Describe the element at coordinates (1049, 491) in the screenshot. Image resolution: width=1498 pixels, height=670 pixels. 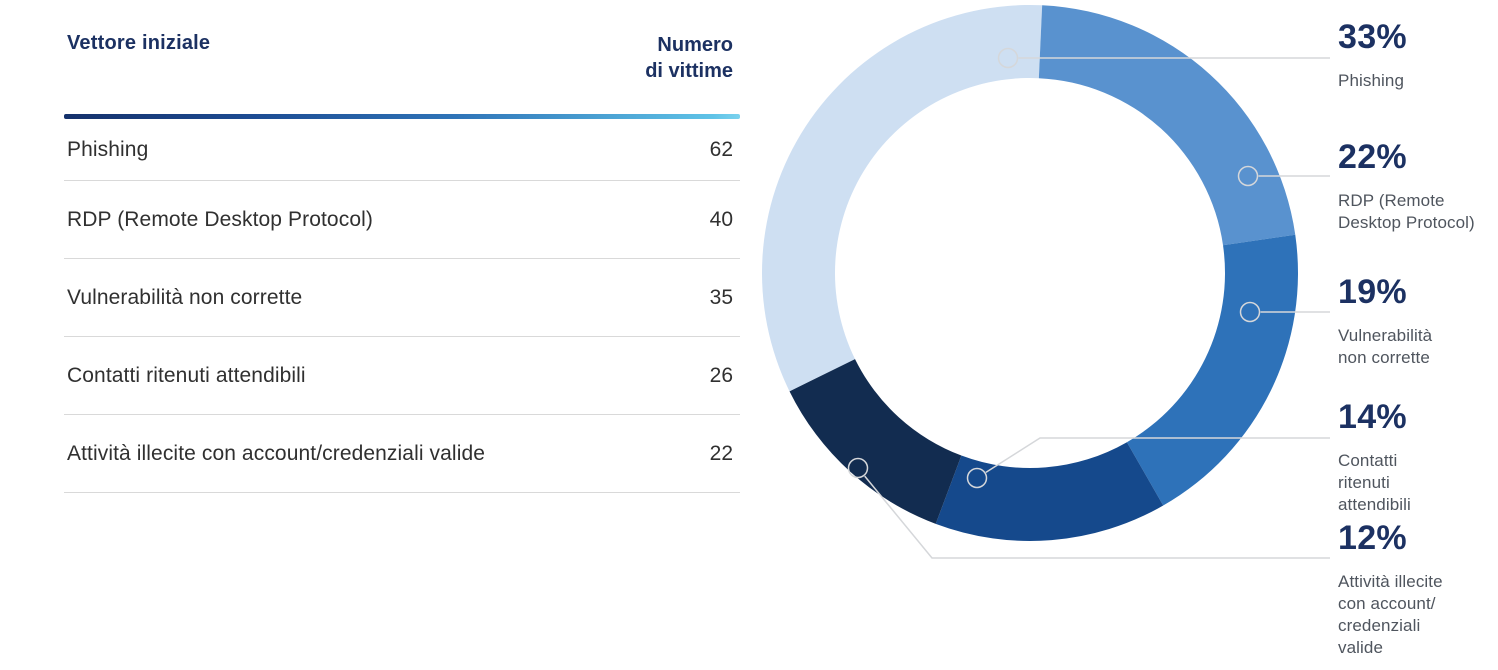
I see `donut-segment-contatti-ritenuti-attendibili` at that location.